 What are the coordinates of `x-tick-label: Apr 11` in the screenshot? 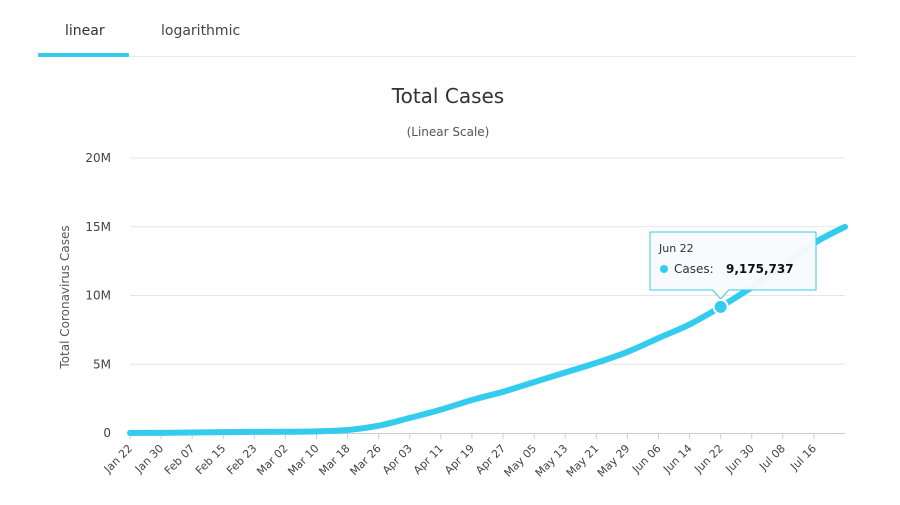 It's located at (428, 459).